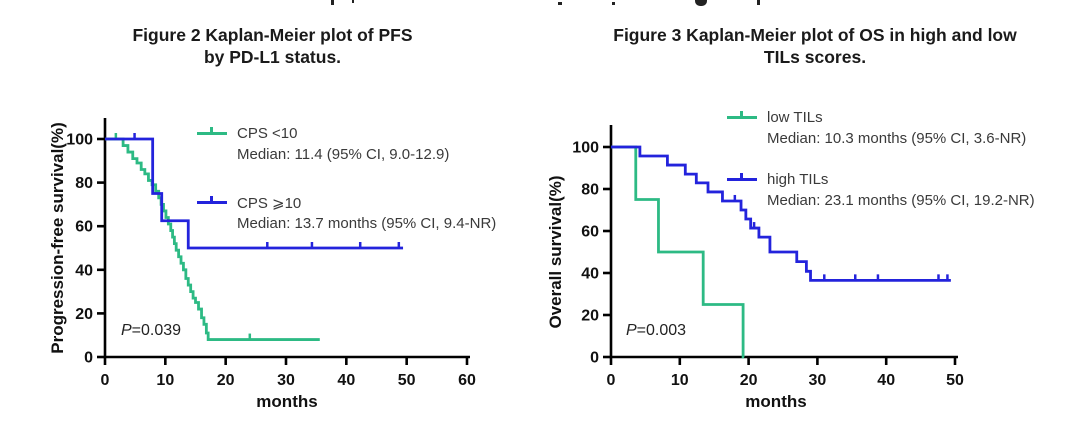 The width and height of the screenshot is (1080, 435). Describe the element at coordinates (594, 358) in the screenshot. I see `chart1-y-tick-label: 0` at that location.